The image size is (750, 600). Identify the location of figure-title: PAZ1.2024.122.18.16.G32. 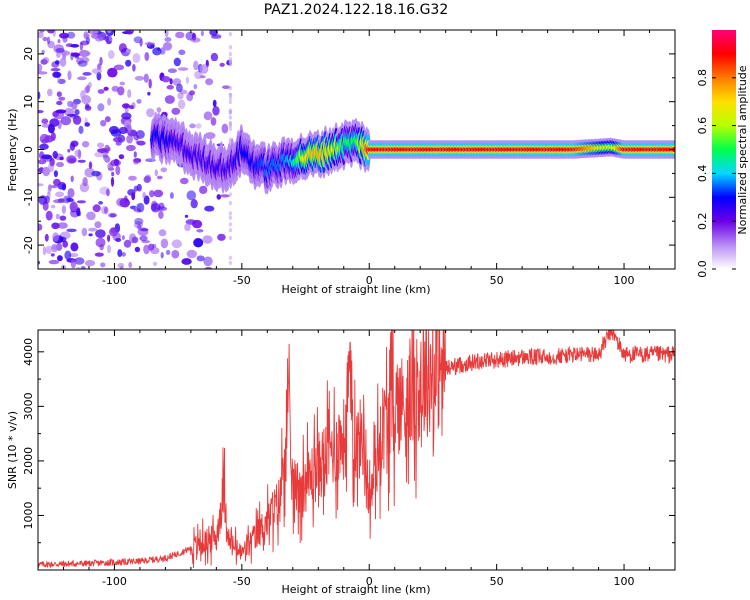
(356, 10).